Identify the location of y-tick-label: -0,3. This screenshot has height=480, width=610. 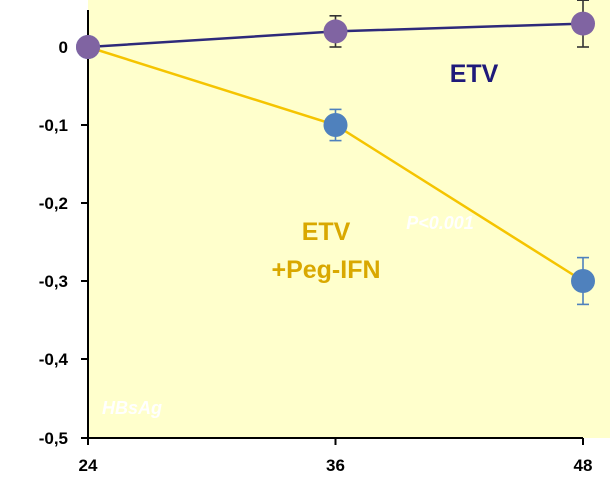
(53, 281).